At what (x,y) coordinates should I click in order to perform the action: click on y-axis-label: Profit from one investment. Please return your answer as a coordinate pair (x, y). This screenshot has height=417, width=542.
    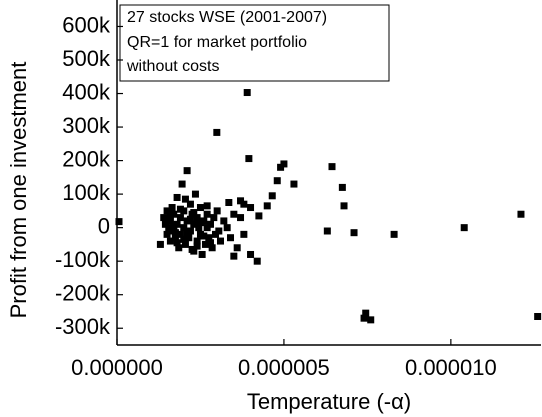
    Looking at the image, I should click on (18, 190).